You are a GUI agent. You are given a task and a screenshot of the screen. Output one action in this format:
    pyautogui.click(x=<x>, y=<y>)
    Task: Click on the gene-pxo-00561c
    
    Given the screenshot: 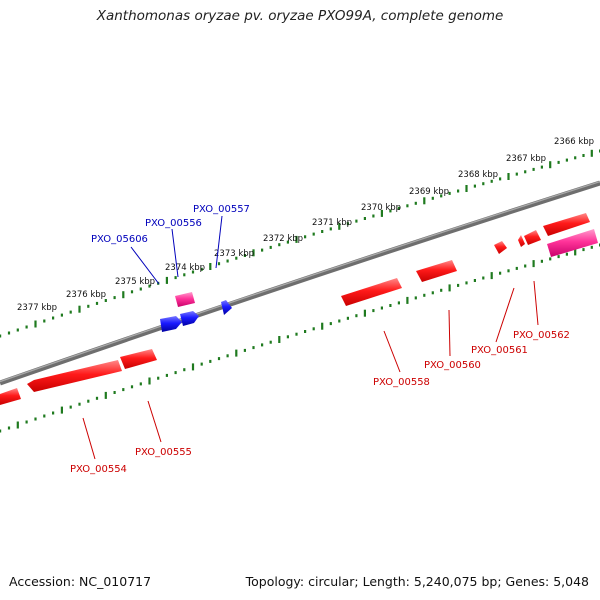 What is the action you would take?
    pyautogui.click(x=532, y=237)
    